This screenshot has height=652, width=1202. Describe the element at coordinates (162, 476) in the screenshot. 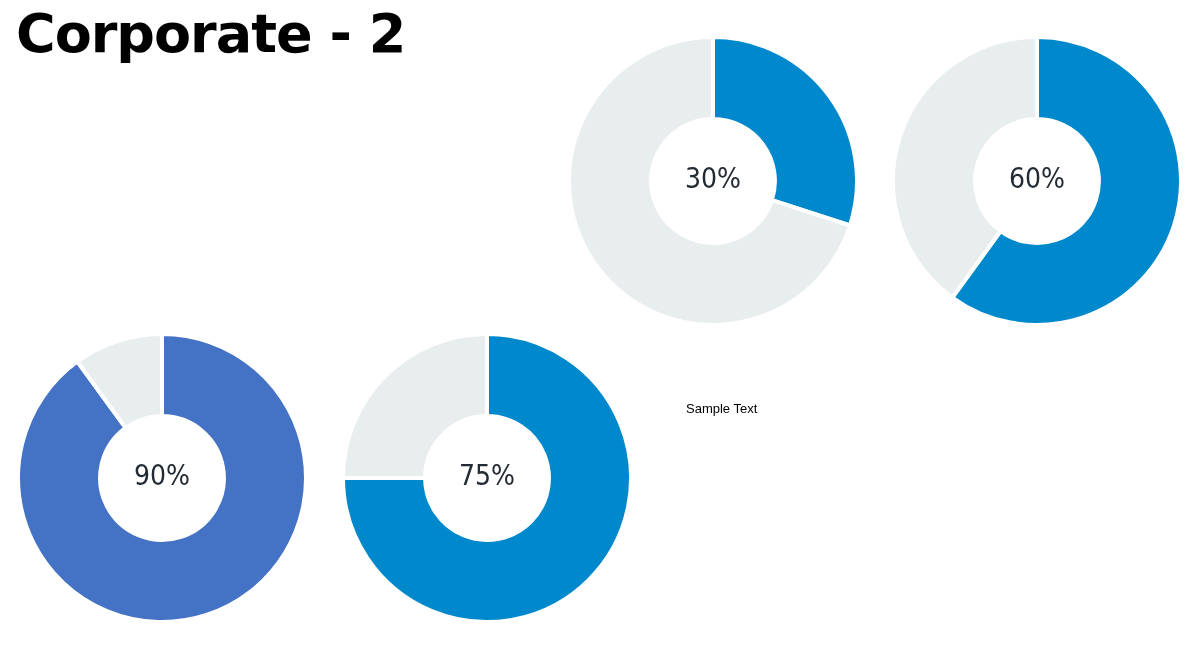

I see `text: 90%` at that location.